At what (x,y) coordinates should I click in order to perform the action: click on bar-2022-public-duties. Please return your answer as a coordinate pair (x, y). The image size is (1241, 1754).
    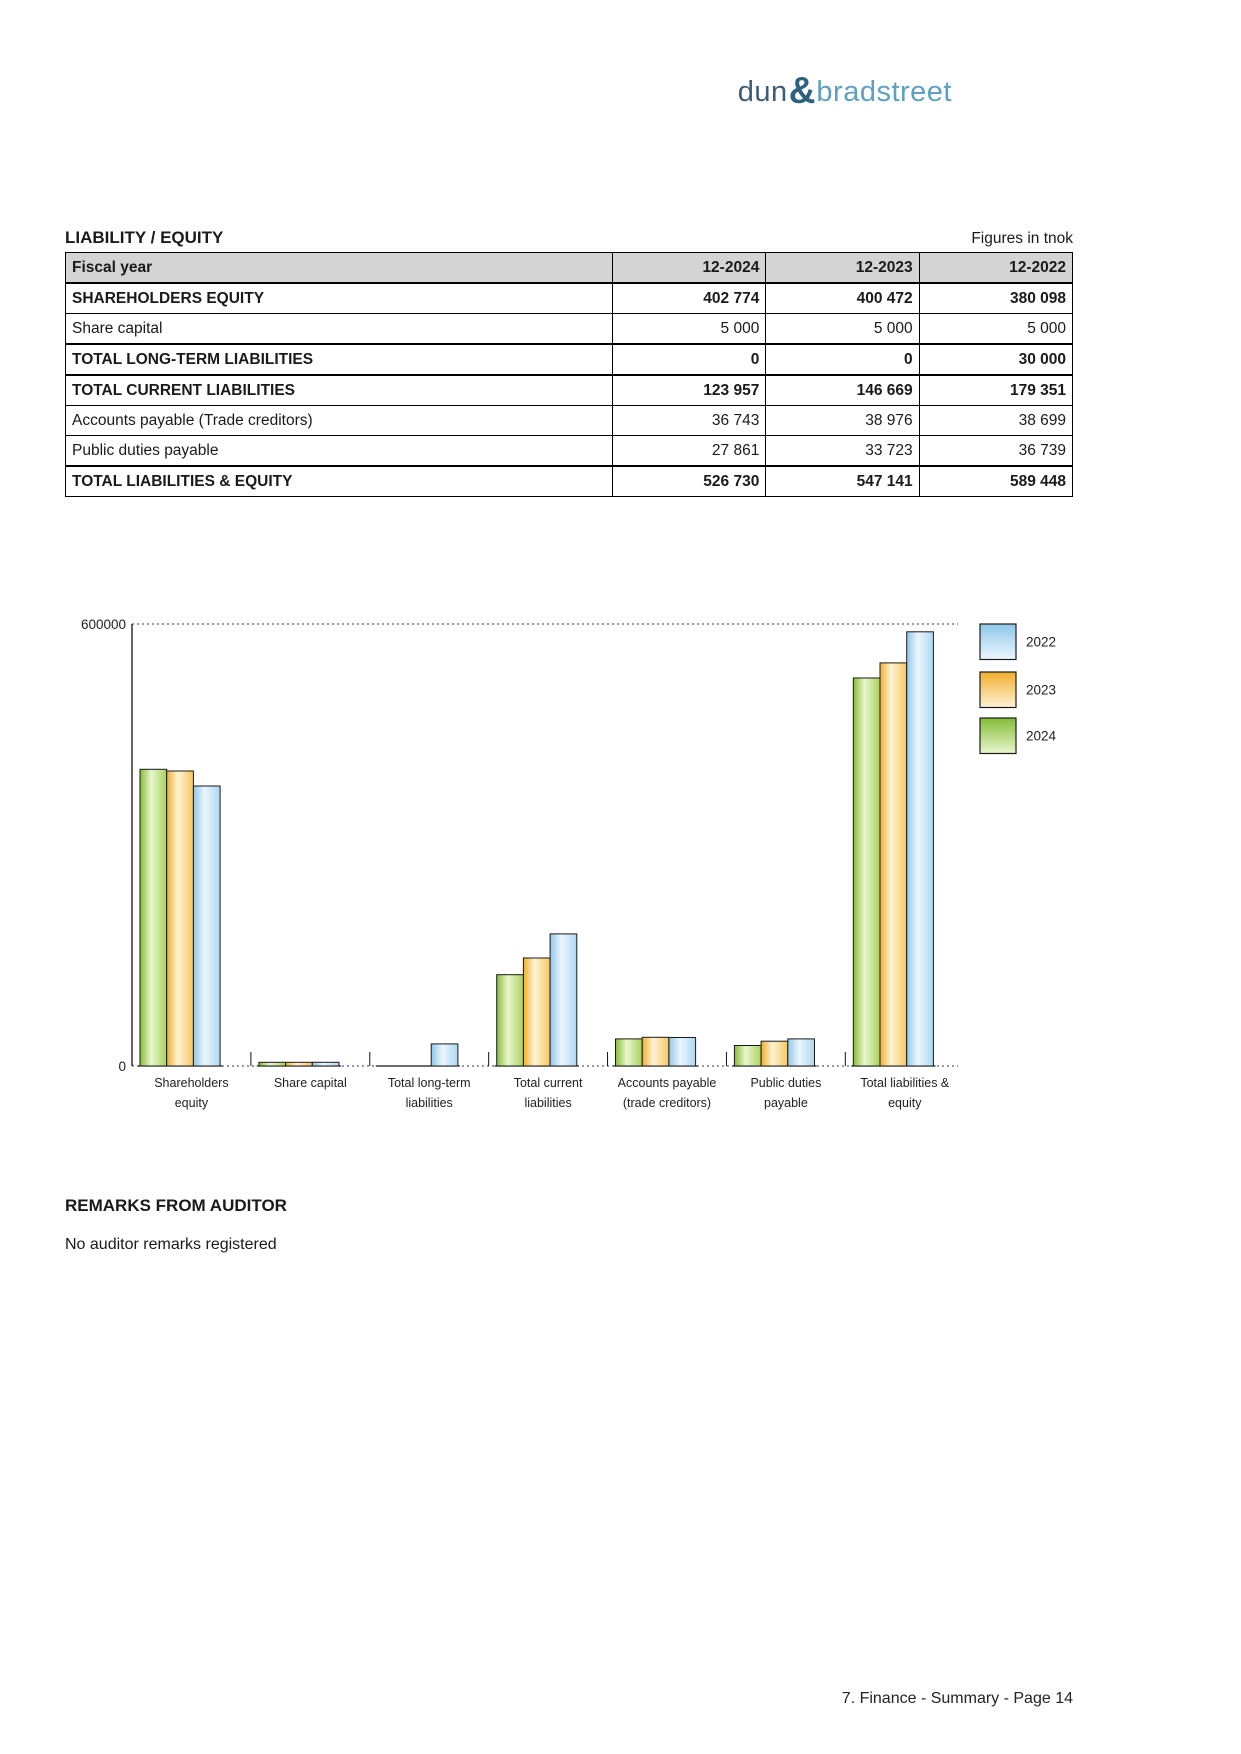
    Looking at the image, I should click on (801, 1052).